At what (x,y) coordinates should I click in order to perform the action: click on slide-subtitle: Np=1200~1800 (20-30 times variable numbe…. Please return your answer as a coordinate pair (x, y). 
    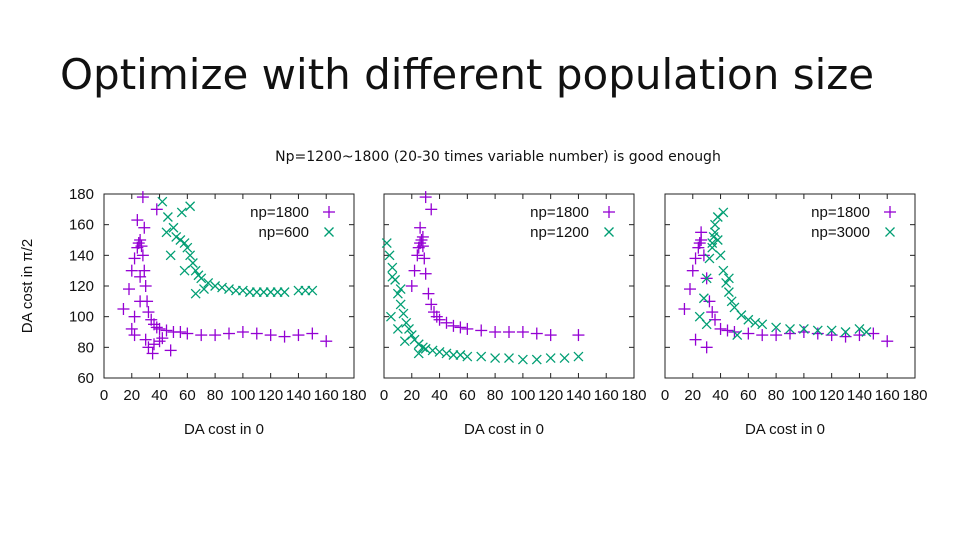
    Looking at the image, I should click on (498, 157).